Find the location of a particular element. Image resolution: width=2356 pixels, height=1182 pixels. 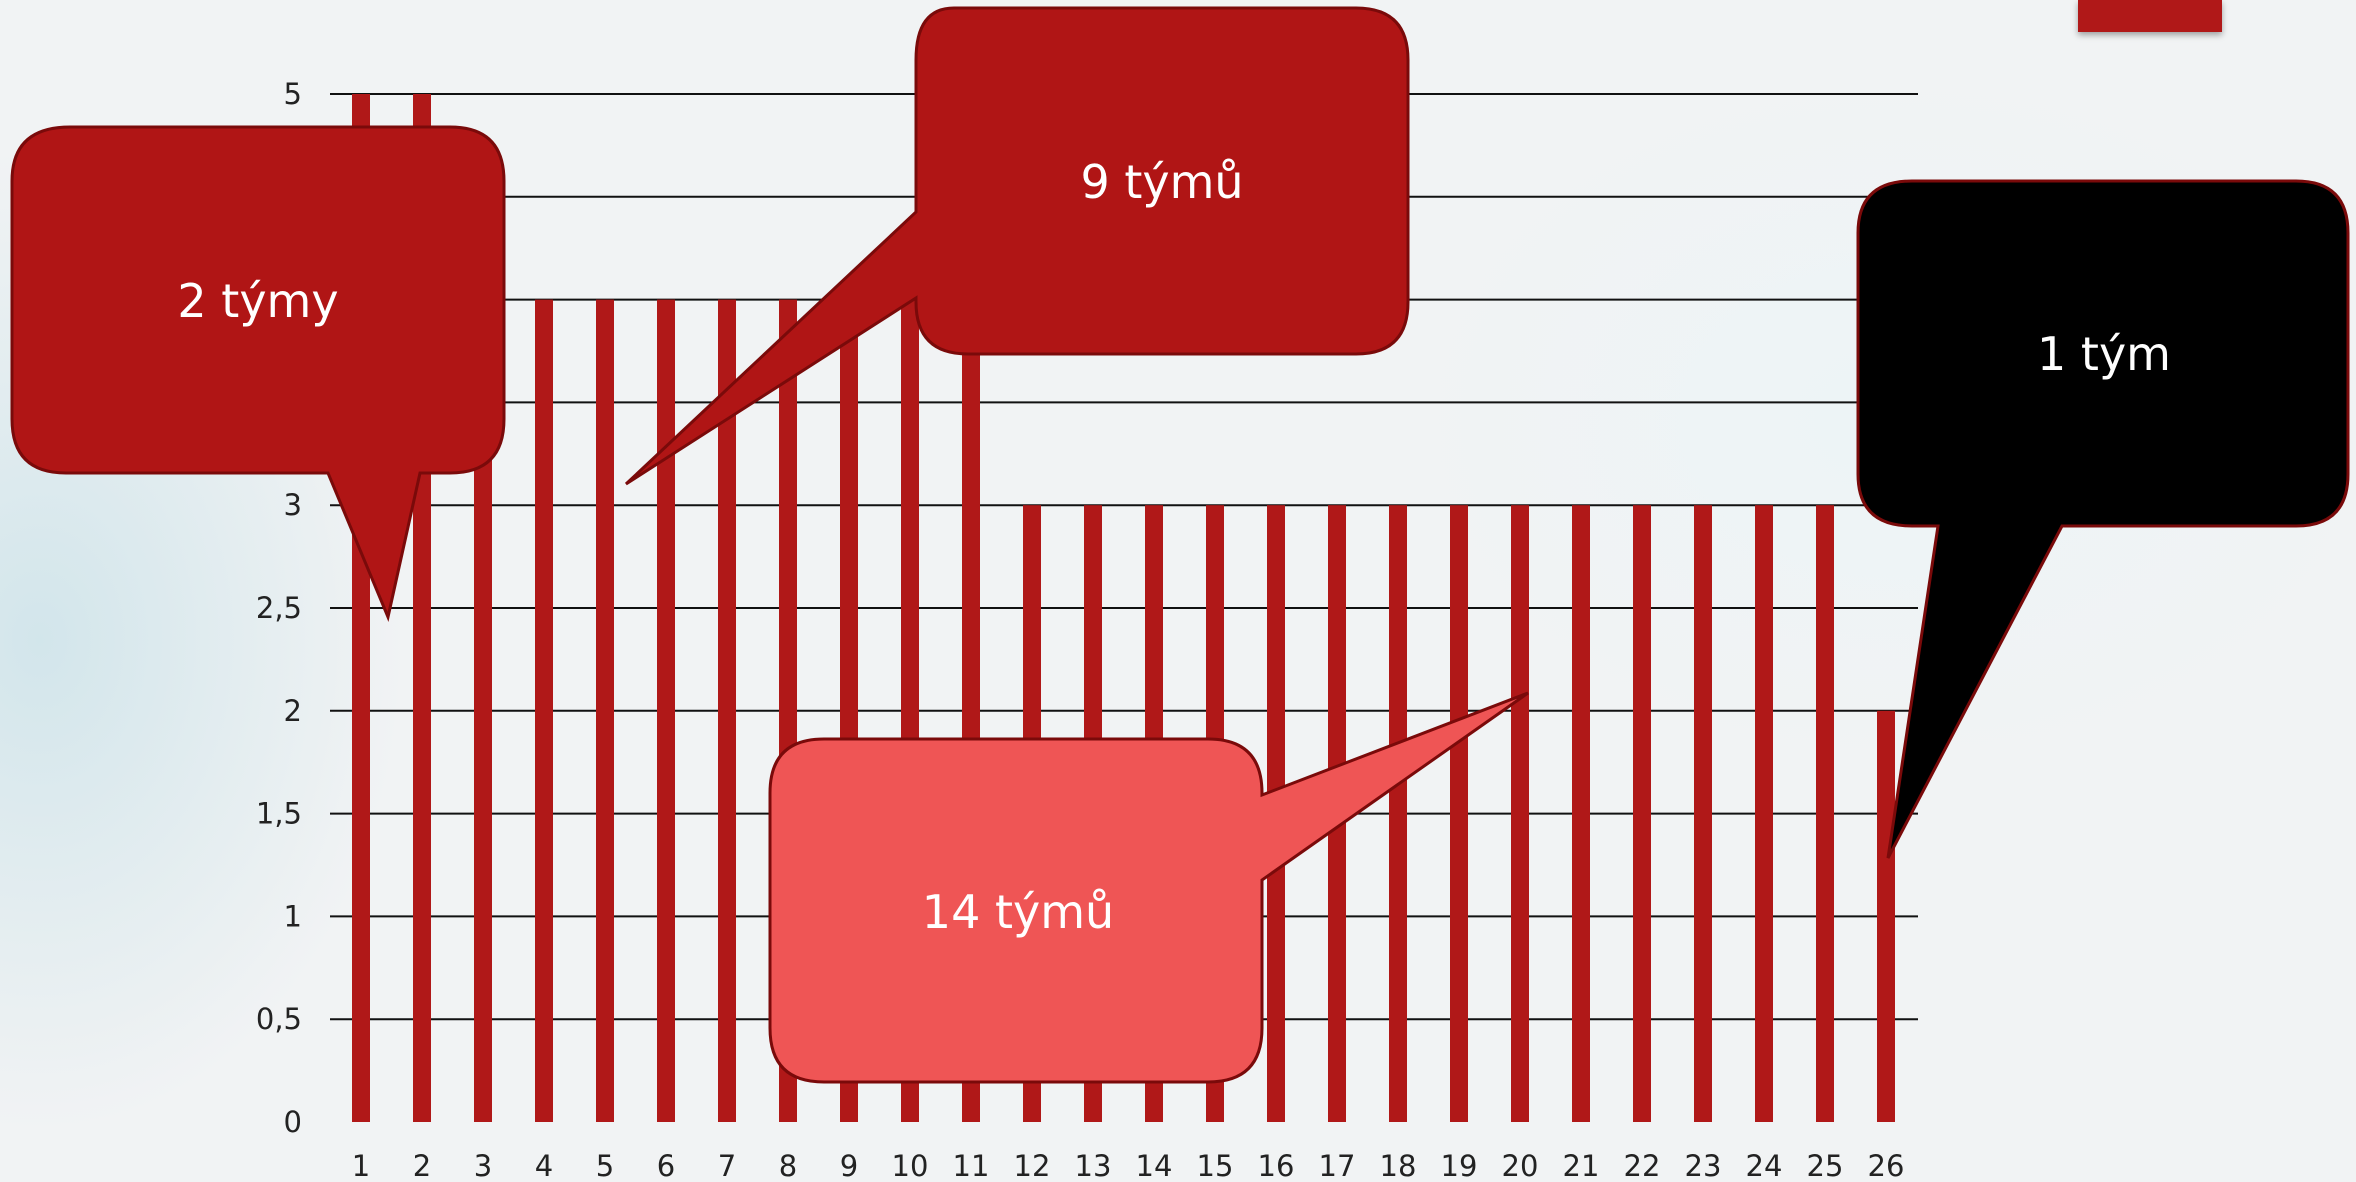

callout-9-teams-shape is located at coordinates (1017, 246).